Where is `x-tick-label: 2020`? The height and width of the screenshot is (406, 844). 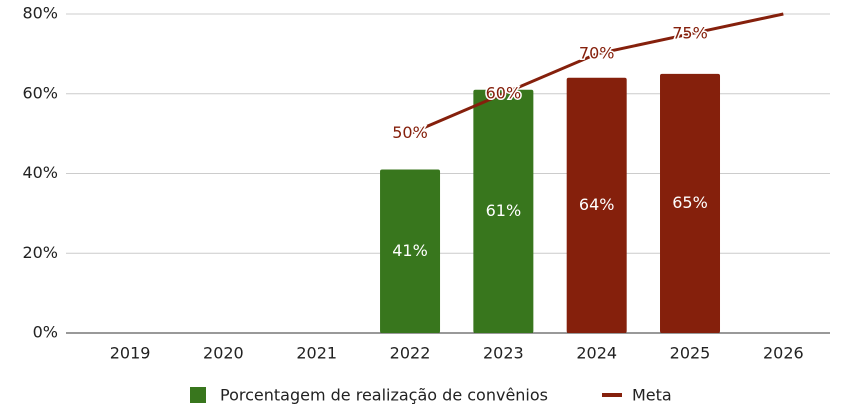
x-tick-label: 2020 is located at coordinates (223, 353).